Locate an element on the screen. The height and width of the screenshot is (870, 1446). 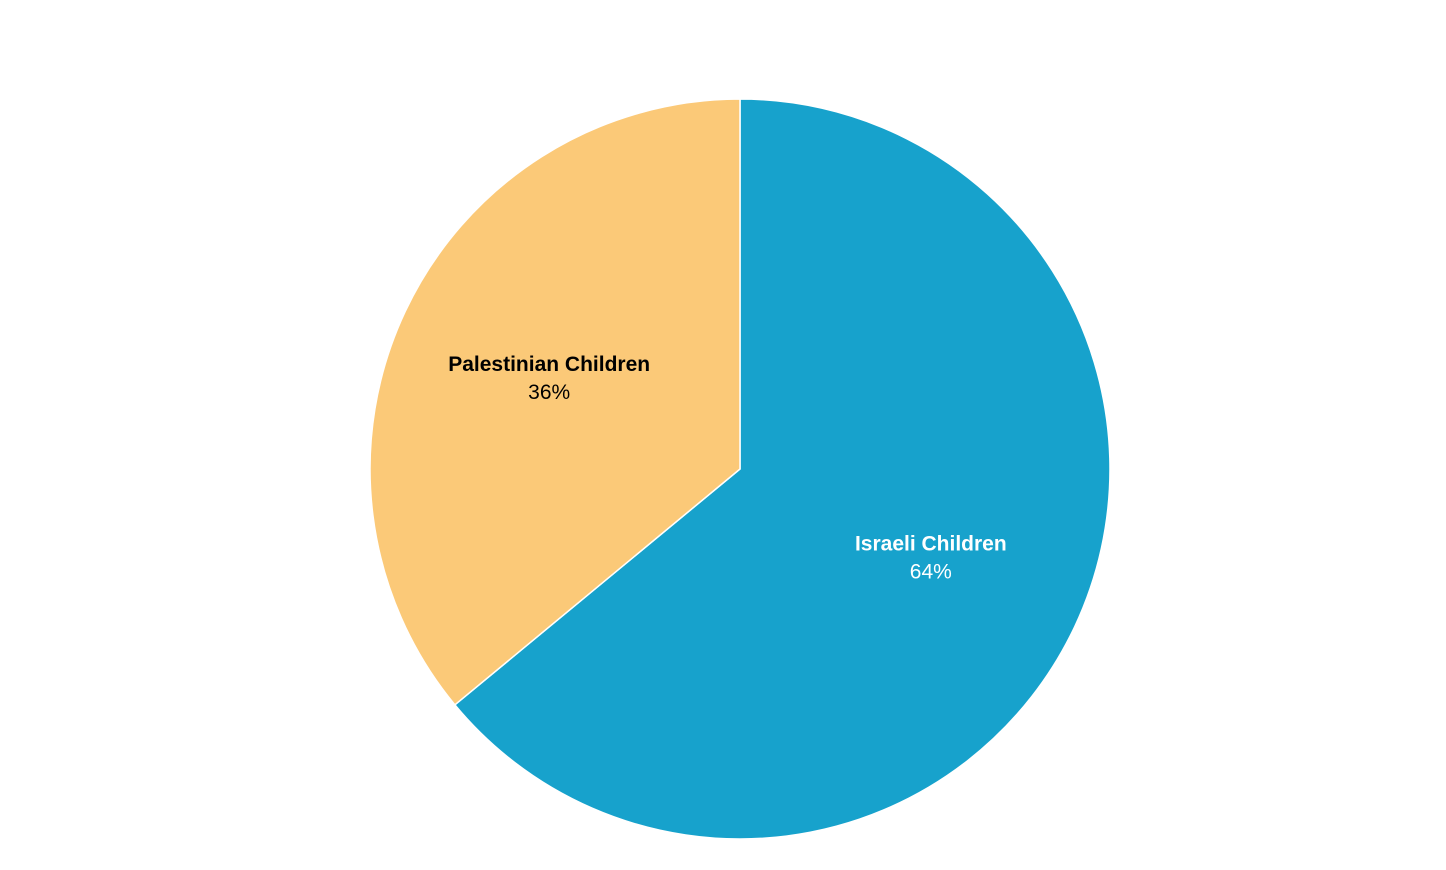
slice-label: Palestinian Children is located at coordinates (549, 364).